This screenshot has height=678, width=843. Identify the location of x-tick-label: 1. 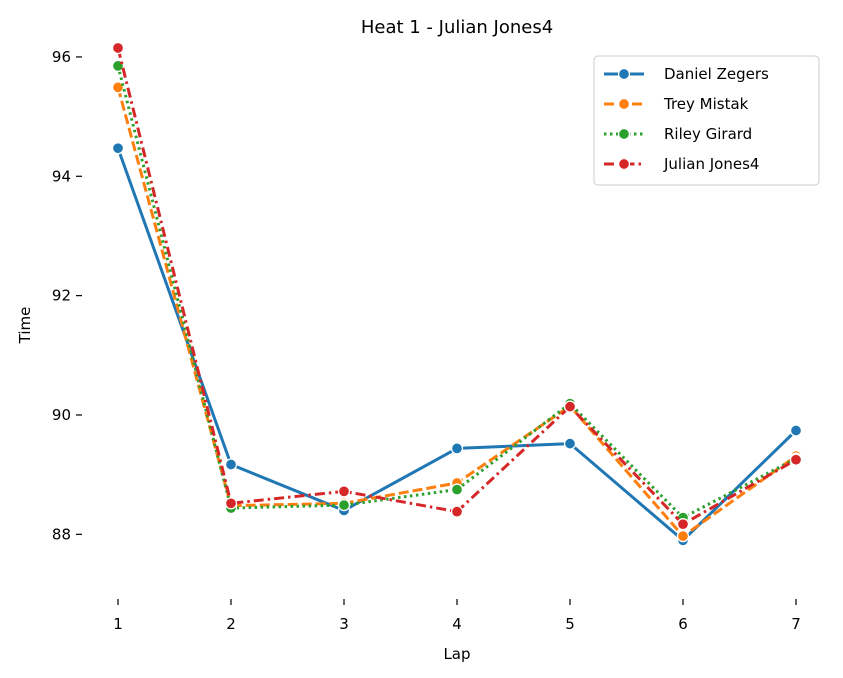
(118, 624).